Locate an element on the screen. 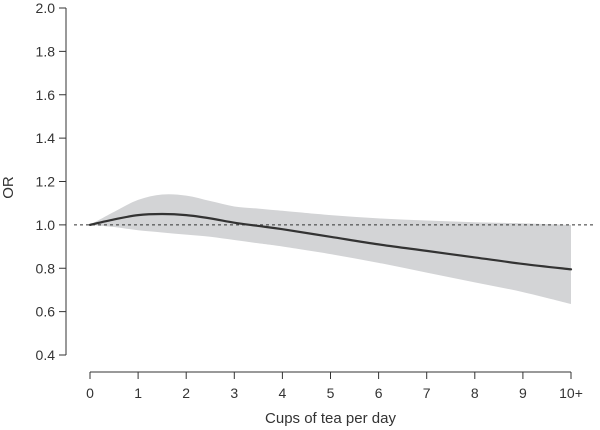 The height and width of the screenshot is (430, 600). y-tick-label: 1.8 is located at coordinates (46, 51).